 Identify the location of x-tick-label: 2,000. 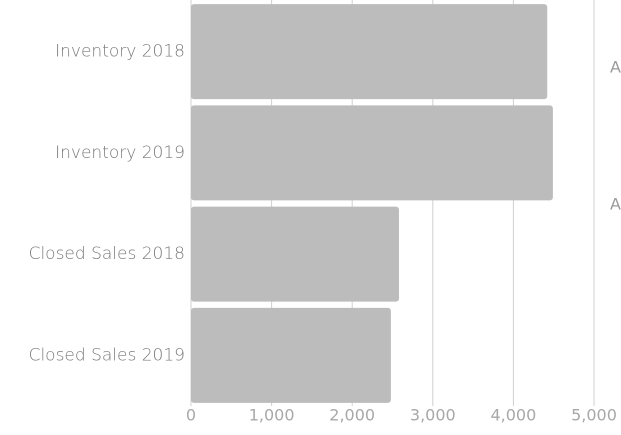
(352, 415).